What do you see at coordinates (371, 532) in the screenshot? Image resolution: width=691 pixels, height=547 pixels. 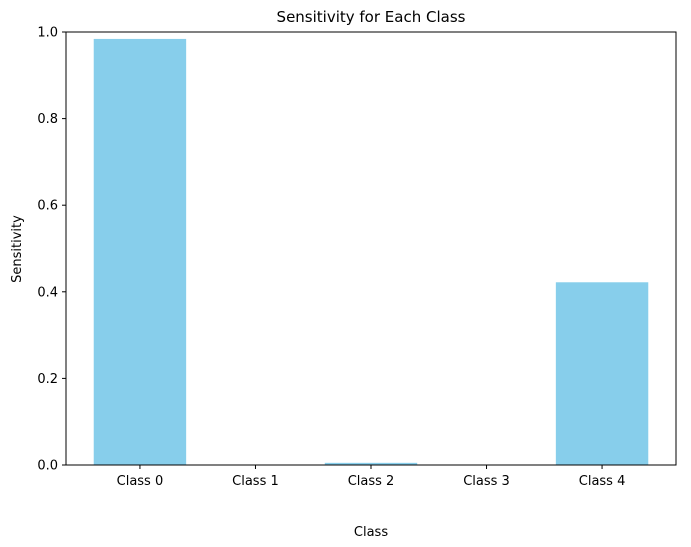 I see `x-axis-title: Class` at bounding box center [371, 532].